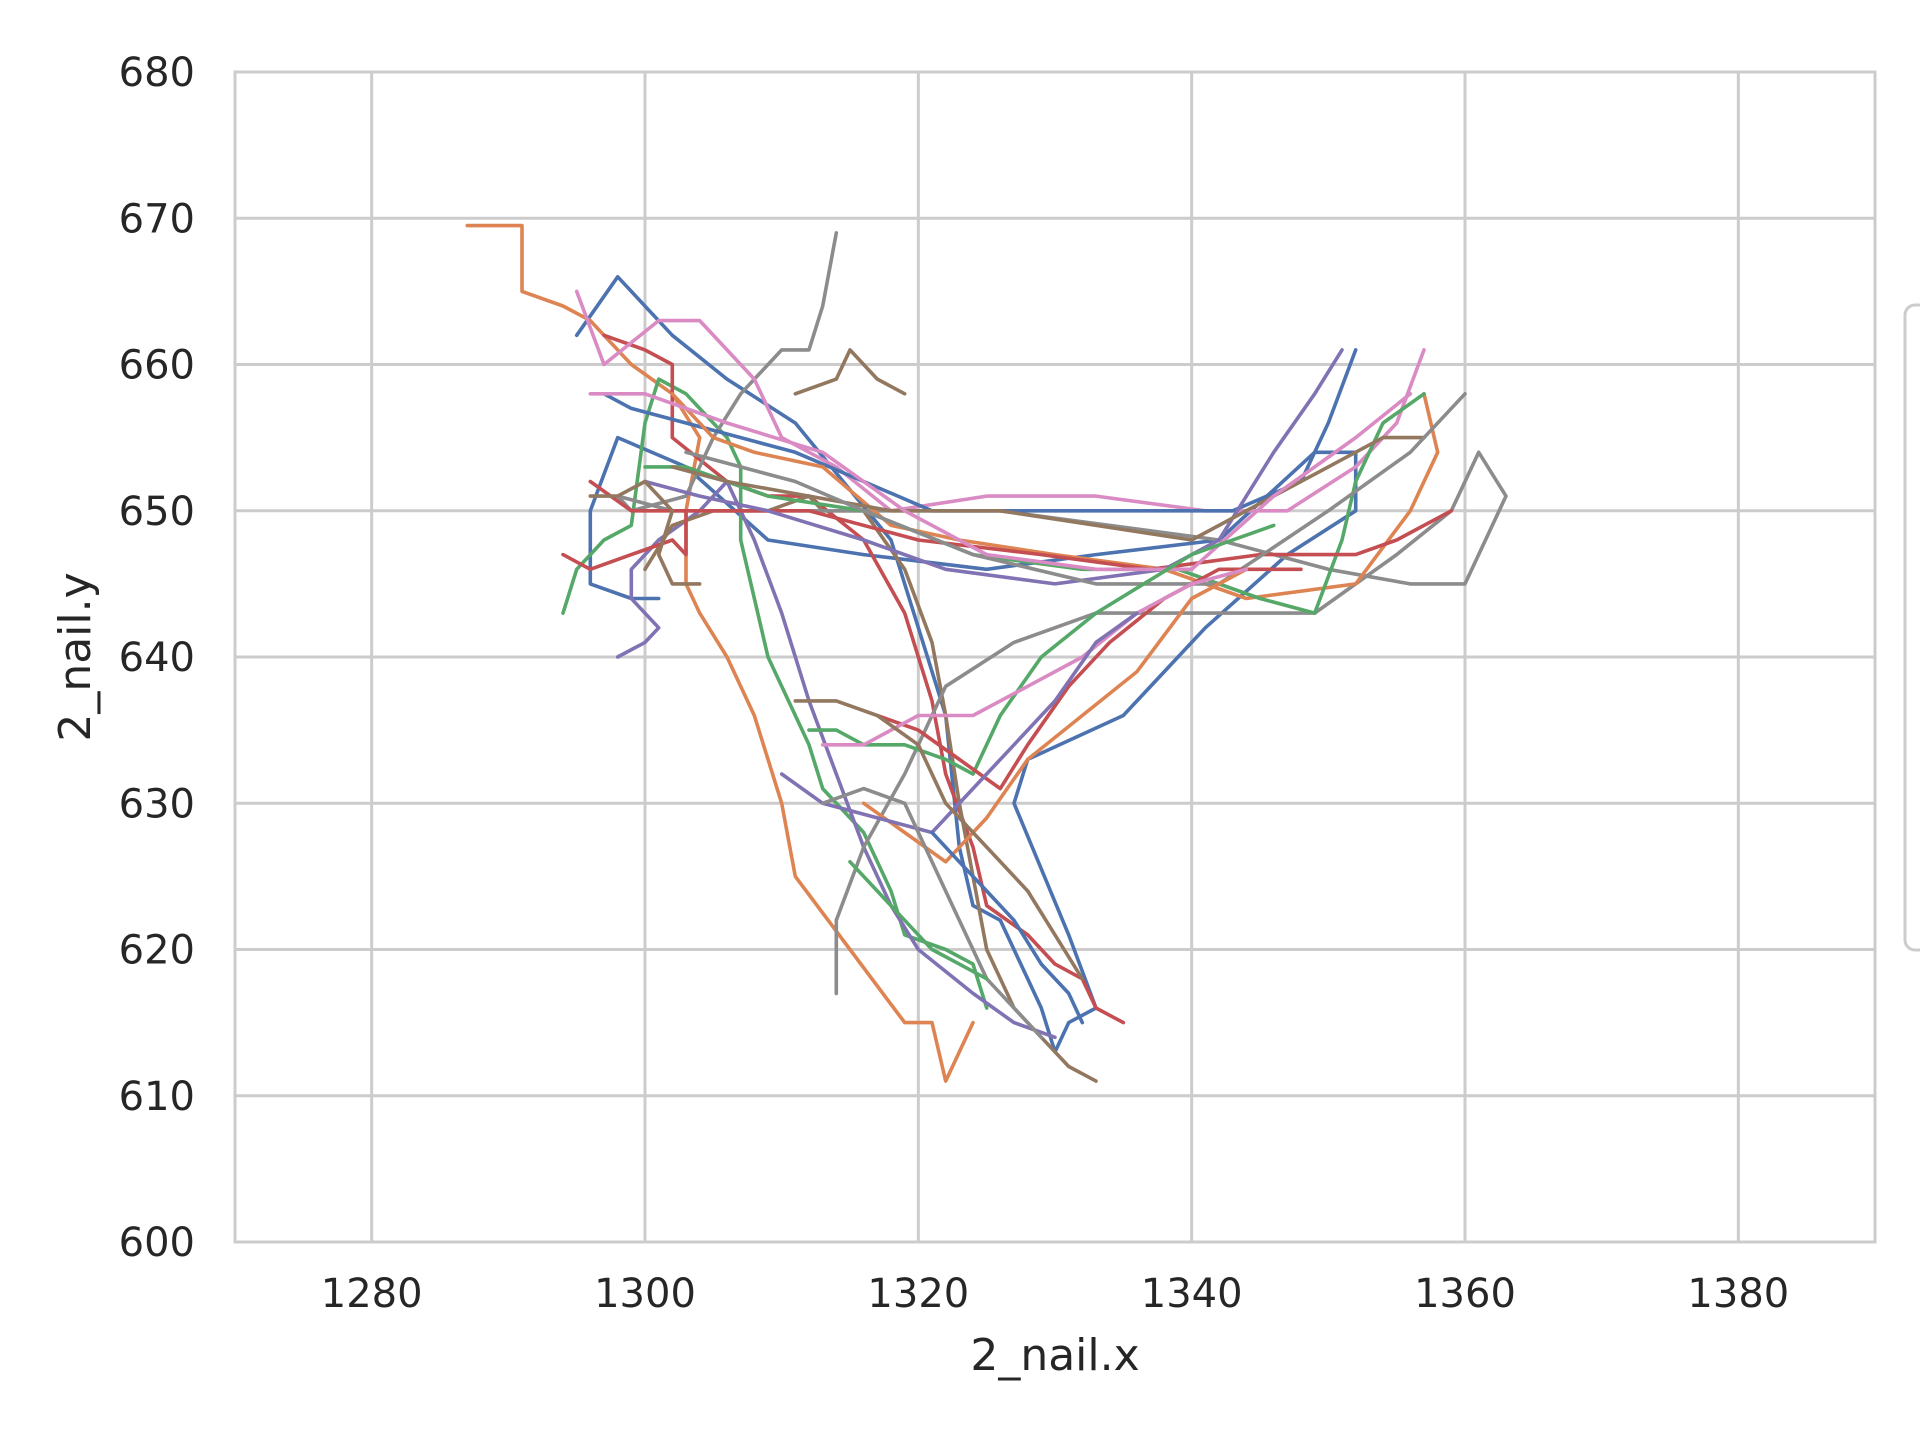 This screenshot has width=1920, height=1440. What do you see at coordinates (157, 1243) in the screenshot?
I see `y-tick-label: 600` at bounding box center [157, 1243].